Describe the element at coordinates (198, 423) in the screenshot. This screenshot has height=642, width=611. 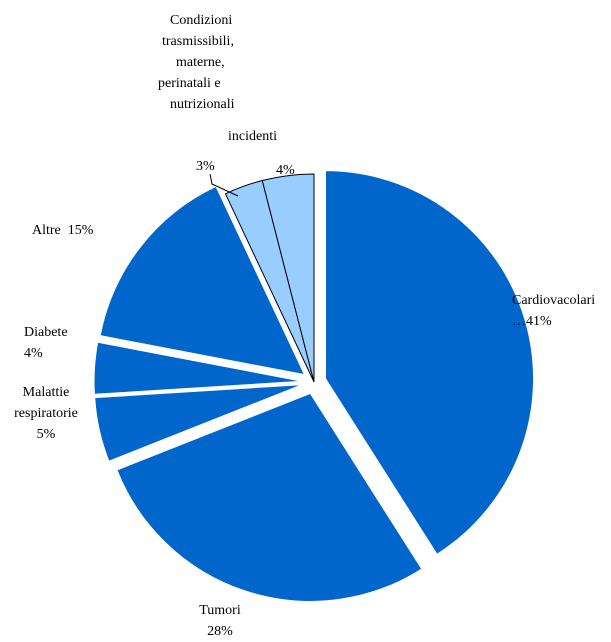
I see `pie-slice-malattie` at that location.